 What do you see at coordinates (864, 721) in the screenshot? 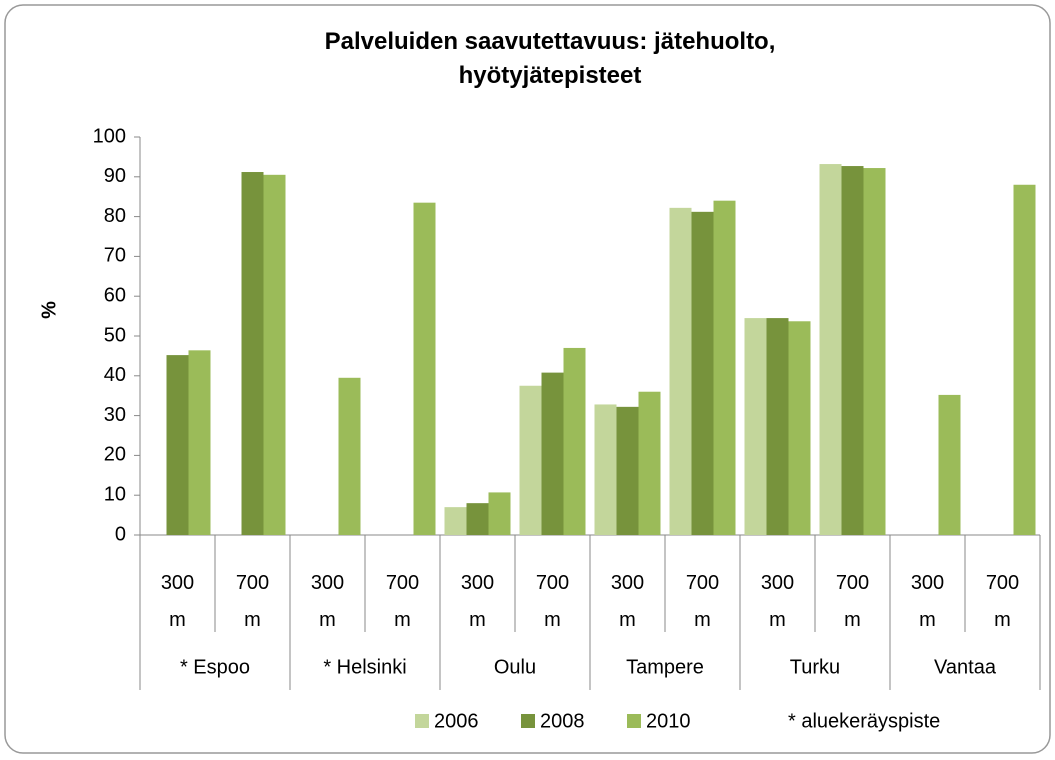
I see `legend-note: * aluekeräyspiste` at bounding box center [864, 721].